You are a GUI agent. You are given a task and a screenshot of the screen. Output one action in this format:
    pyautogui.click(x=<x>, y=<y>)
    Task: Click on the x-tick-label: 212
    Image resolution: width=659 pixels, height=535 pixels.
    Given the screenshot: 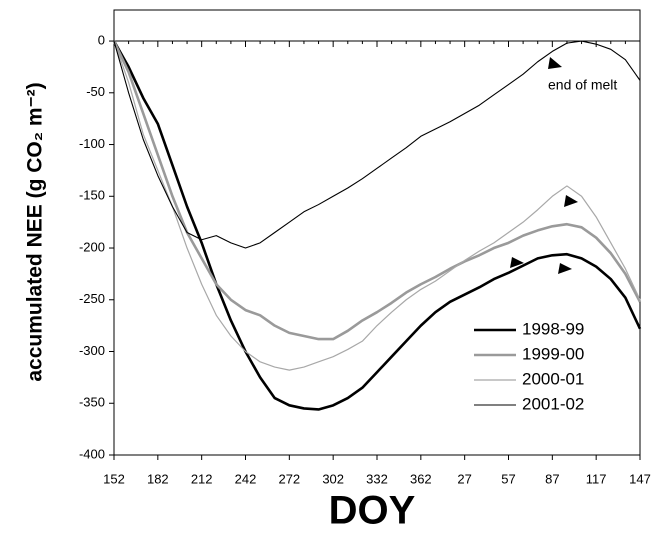 What is the action you would take?
    pyautogui.click(x=202, y=478)
    